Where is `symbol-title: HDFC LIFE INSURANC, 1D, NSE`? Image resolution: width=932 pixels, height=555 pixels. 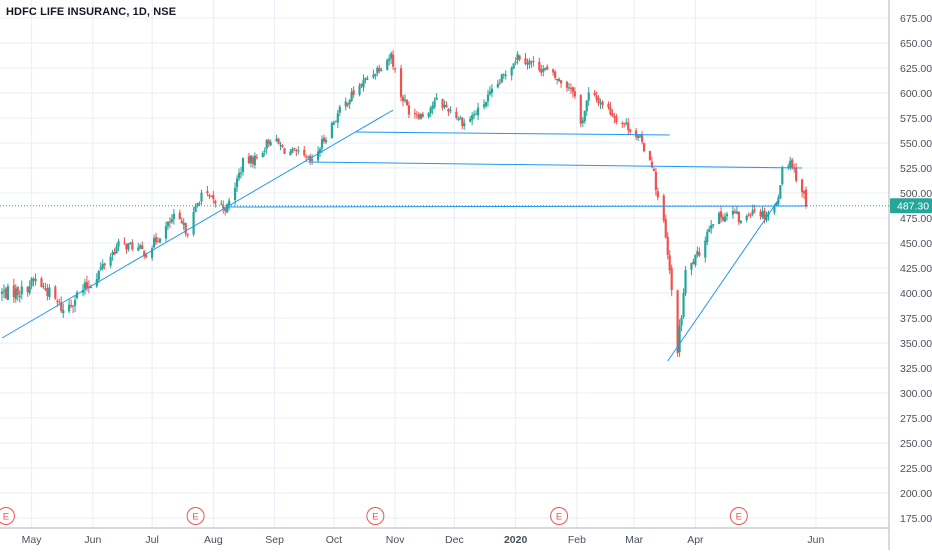 symbol-title: HDFC LIFE INSURANC, 1D, NSE is located at coordinates (91, 12).